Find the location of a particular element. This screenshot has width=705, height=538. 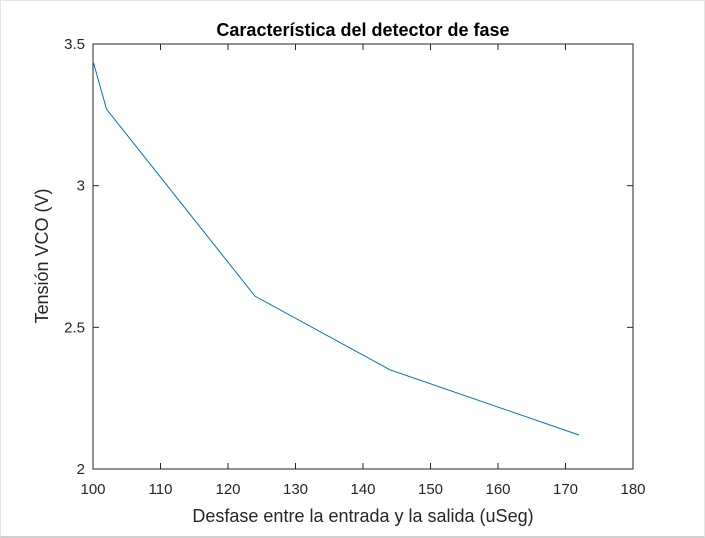

x-tick-label: 110 is located at coordinates (161, 489).